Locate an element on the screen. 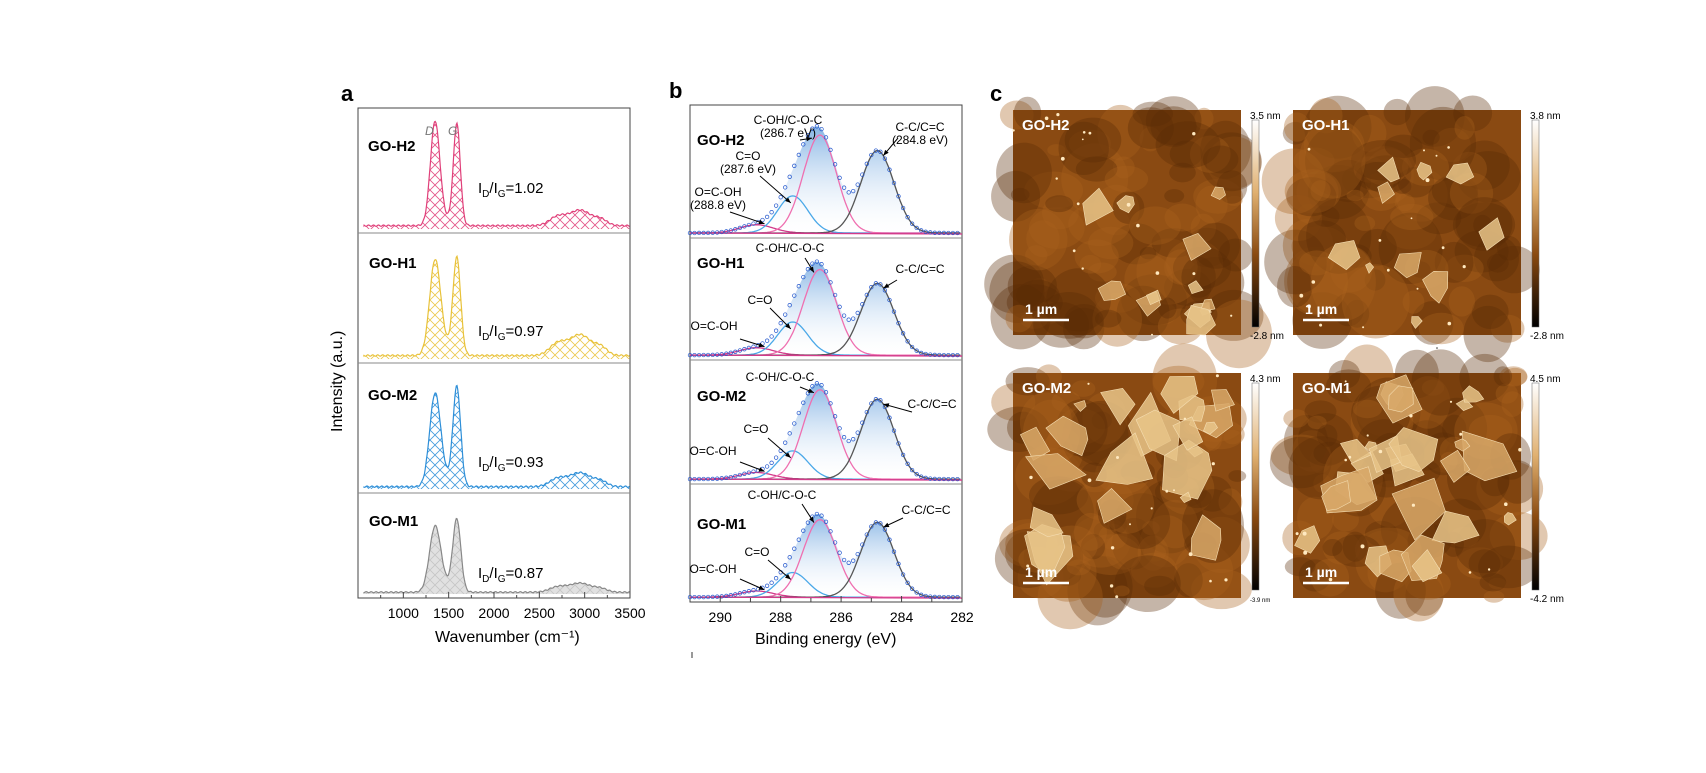 This screenshot has height=773, width=1706. xps-label-cc-go-m1-arrowhead is located at coordinates (886, 525).